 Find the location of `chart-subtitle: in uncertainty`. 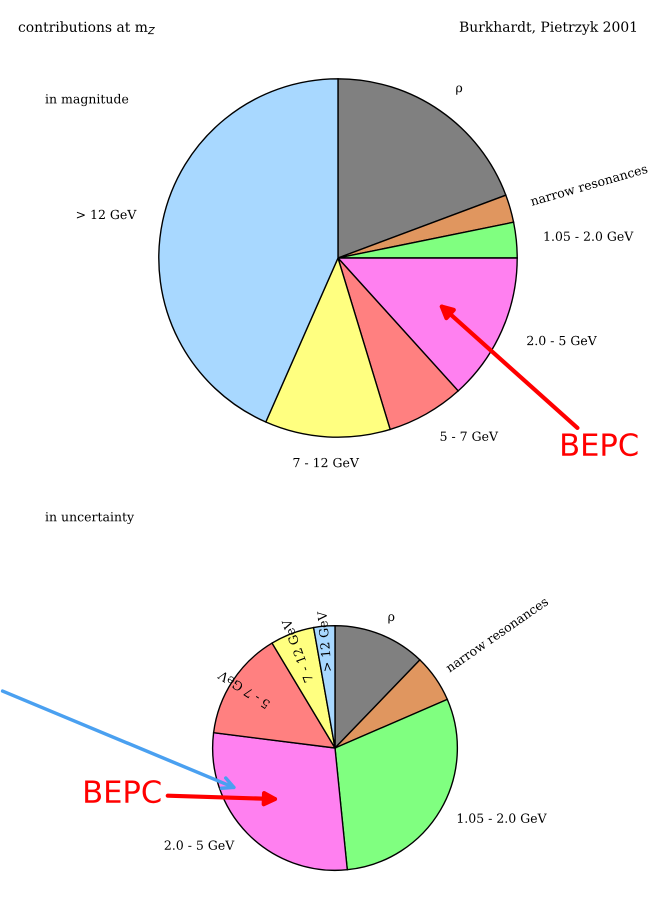

chart-subtitle: in uncertainty is located at coordinates (89, 518).